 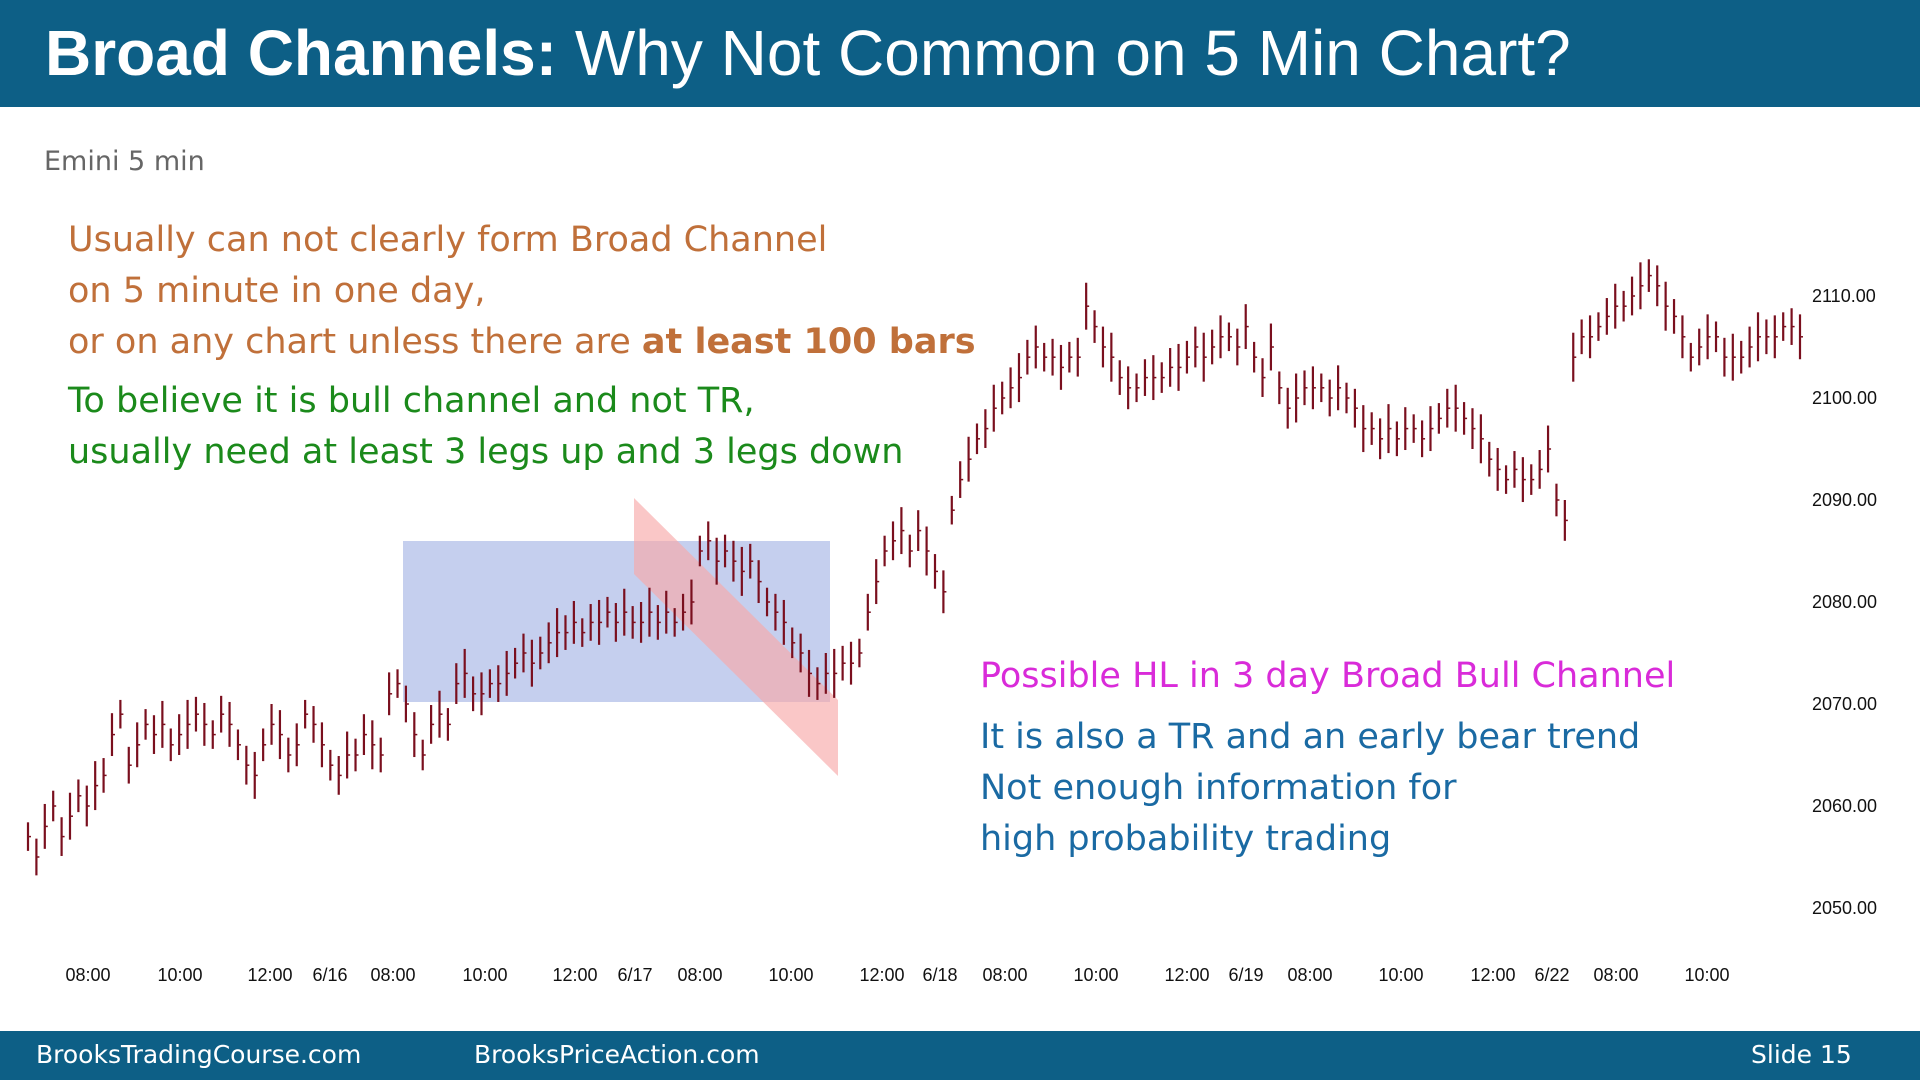 What do you see at coordinates (617, 1054) in the screenshot?
I see `footer-link-priceaction: BrooksPriceAction.com` at bounding box center [617, 1054].